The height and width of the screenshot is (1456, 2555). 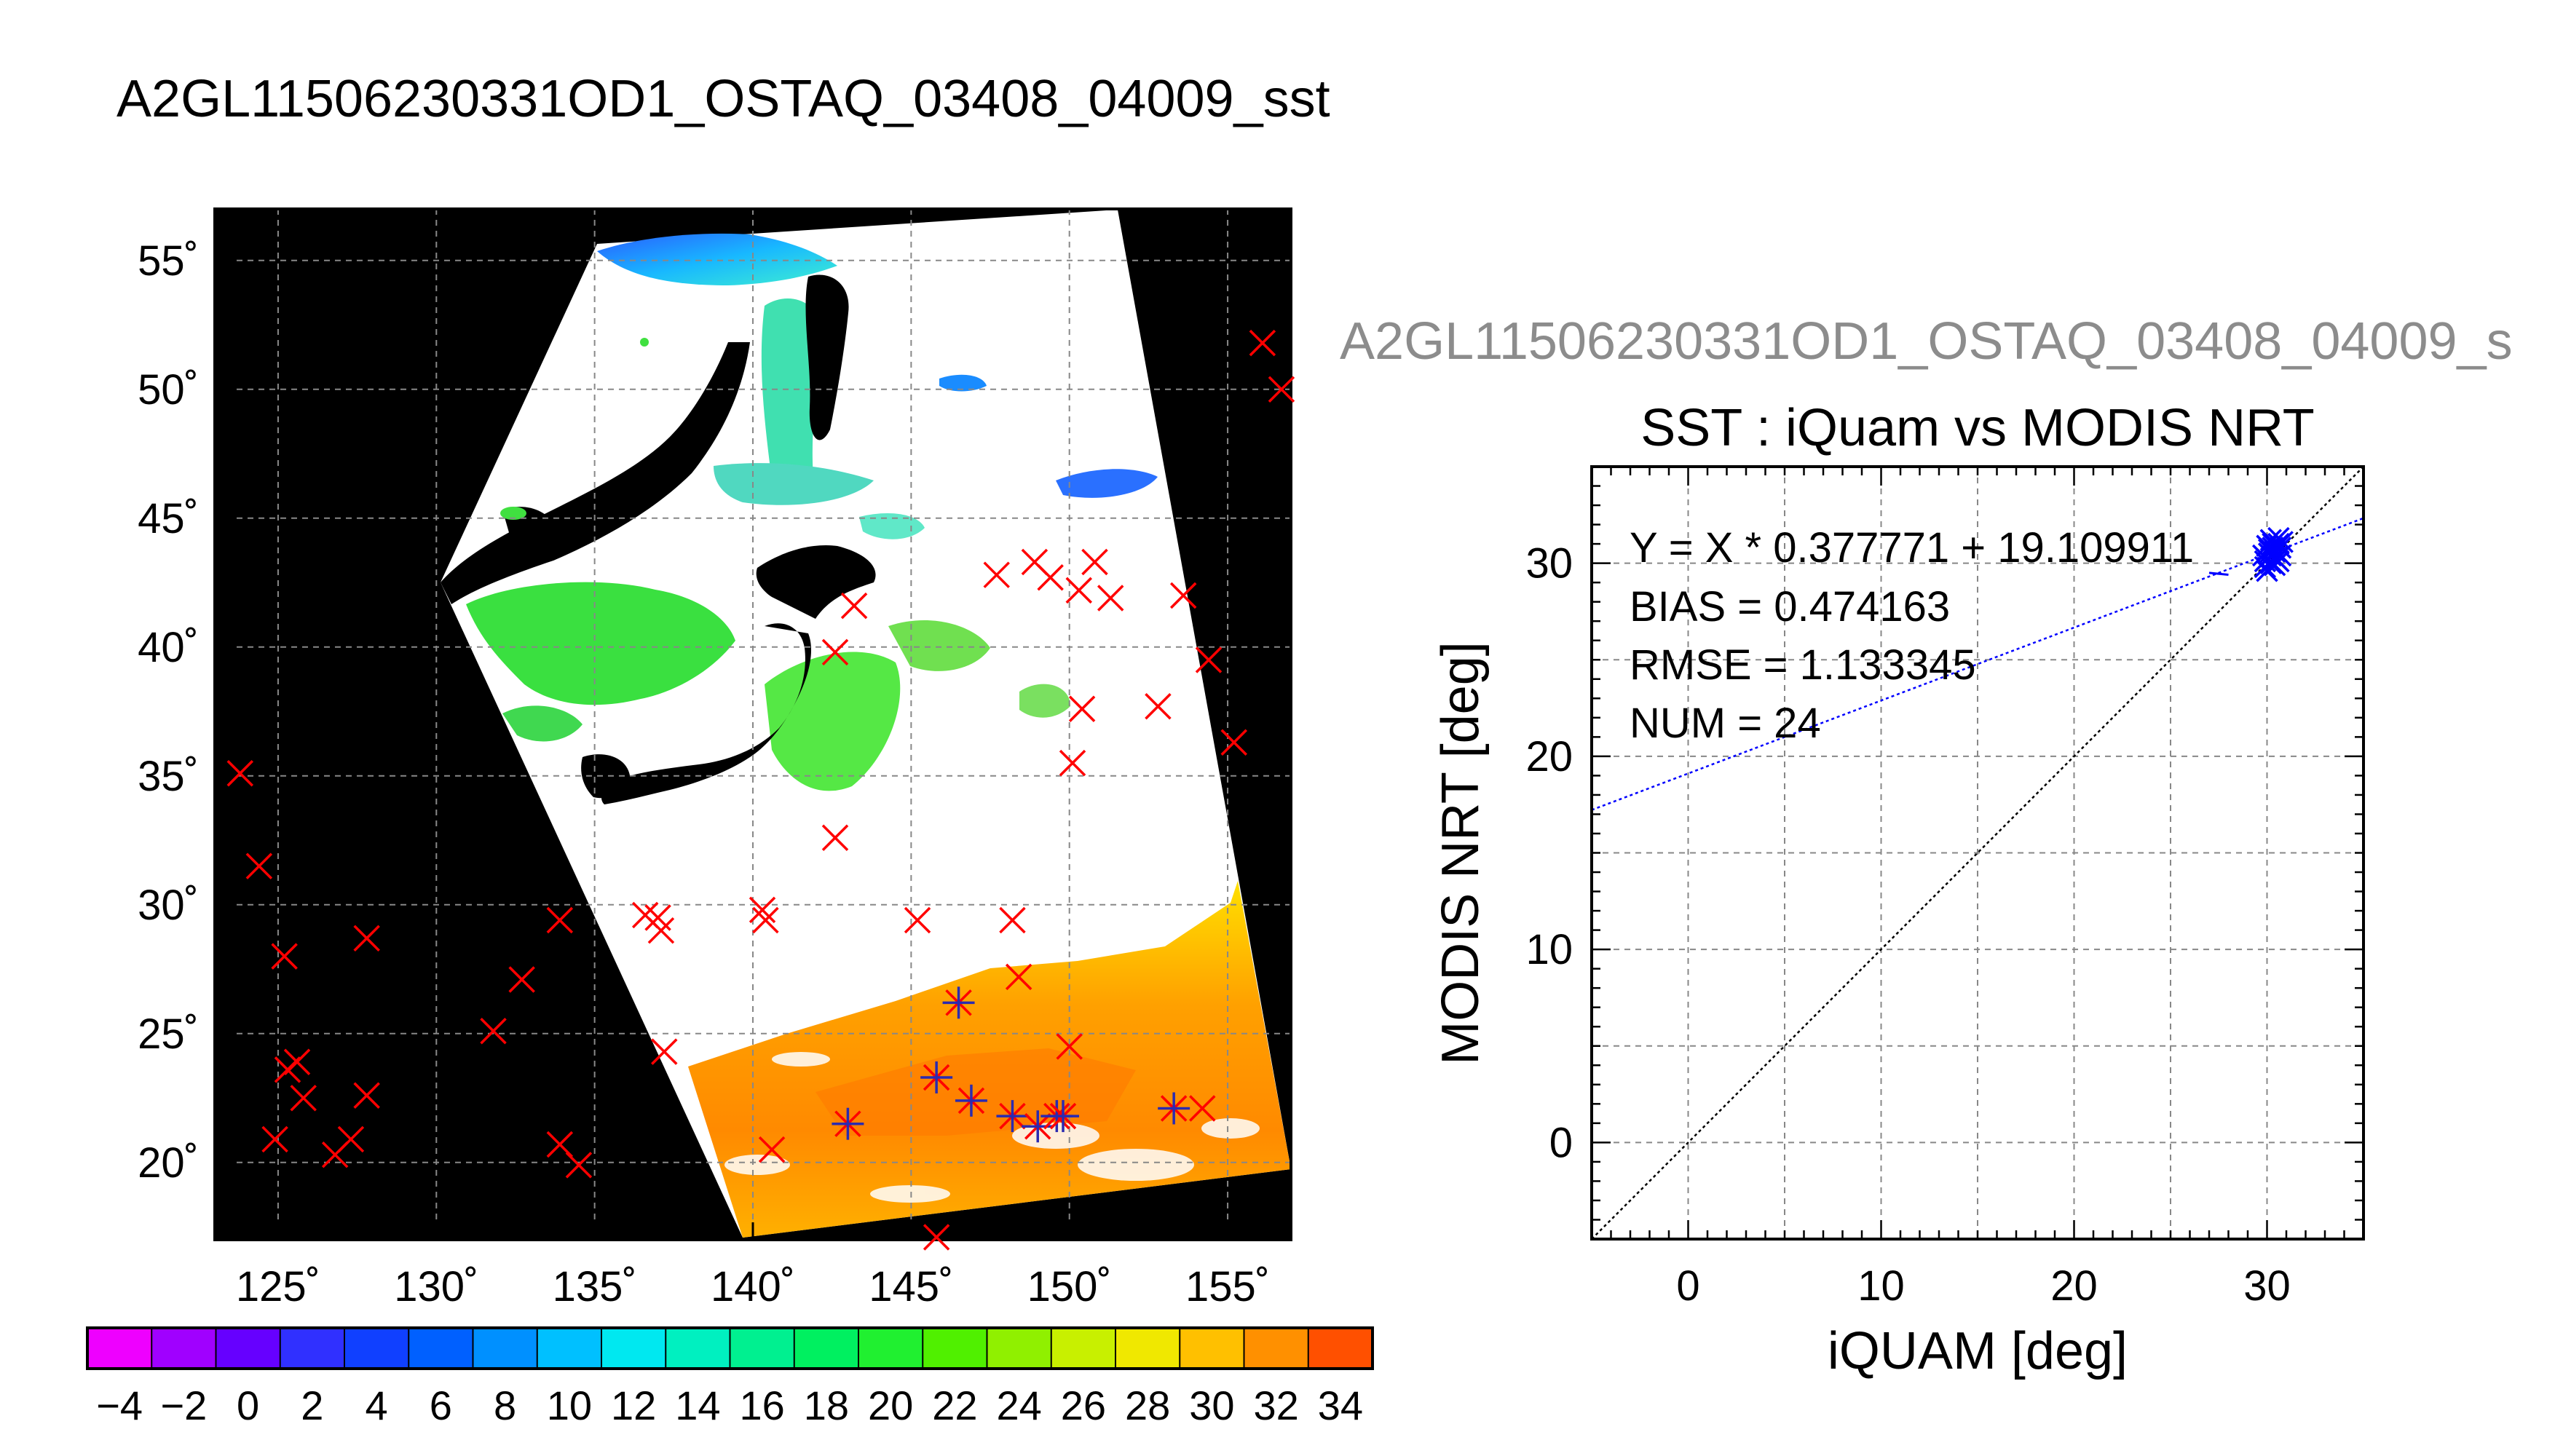 What do you see at coordinates (2218, 574) in the screenshot?
I see `curve-segment` at bounding box center [2218, 574].